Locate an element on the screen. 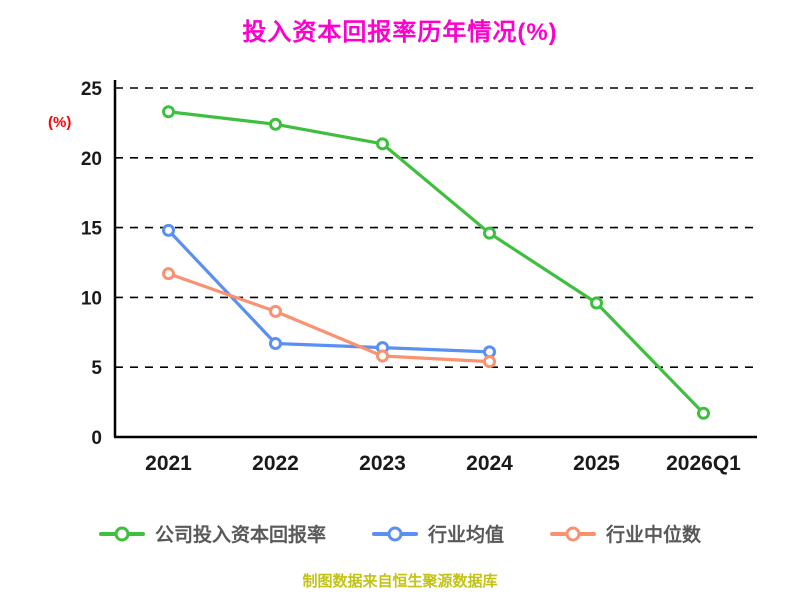  legend-item-company-roic: 公司投入资本回报率 is located at coordinates (212, 533).